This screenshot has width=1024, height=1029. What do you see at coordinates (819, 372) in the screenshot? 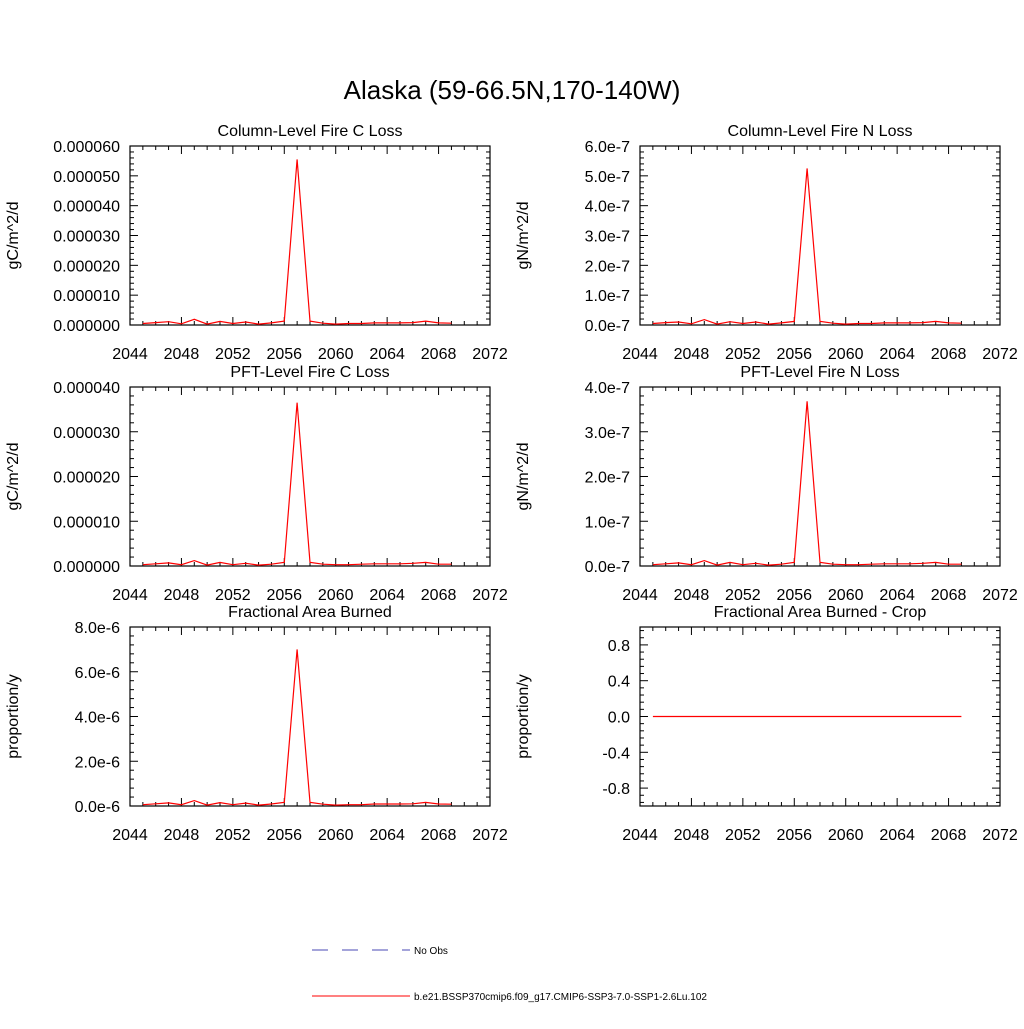
I see `panel-title: PFT-Level Fire N Loss` at bounding box center [819, 372].